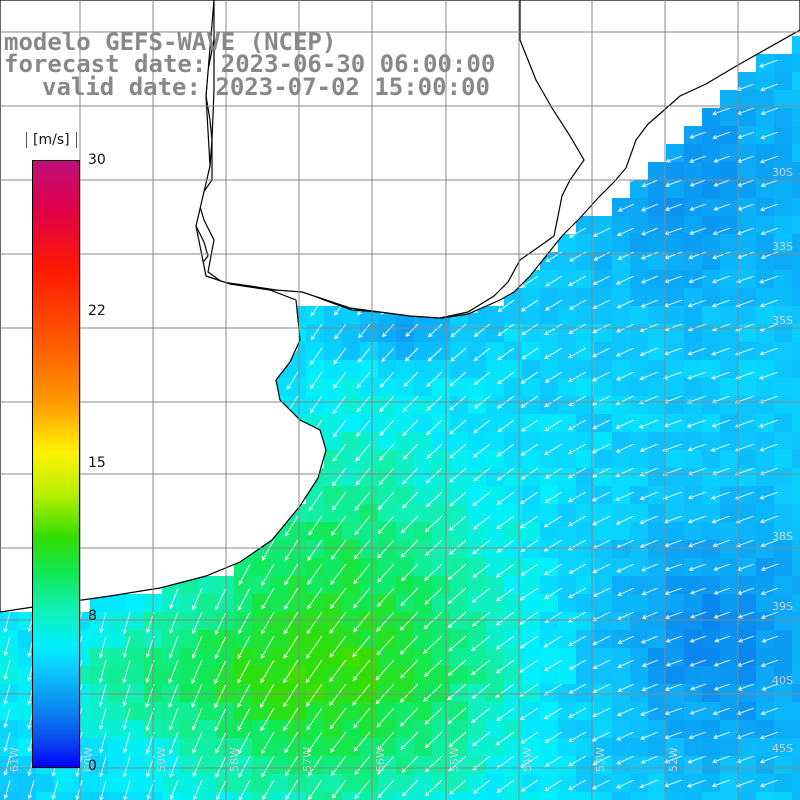 This screenshot has width=800, height=800. What do you see at coordinates (97, 311) in the screenshot?
I see `colorbar-tick-22: 22` at bounding box center [97, 311].